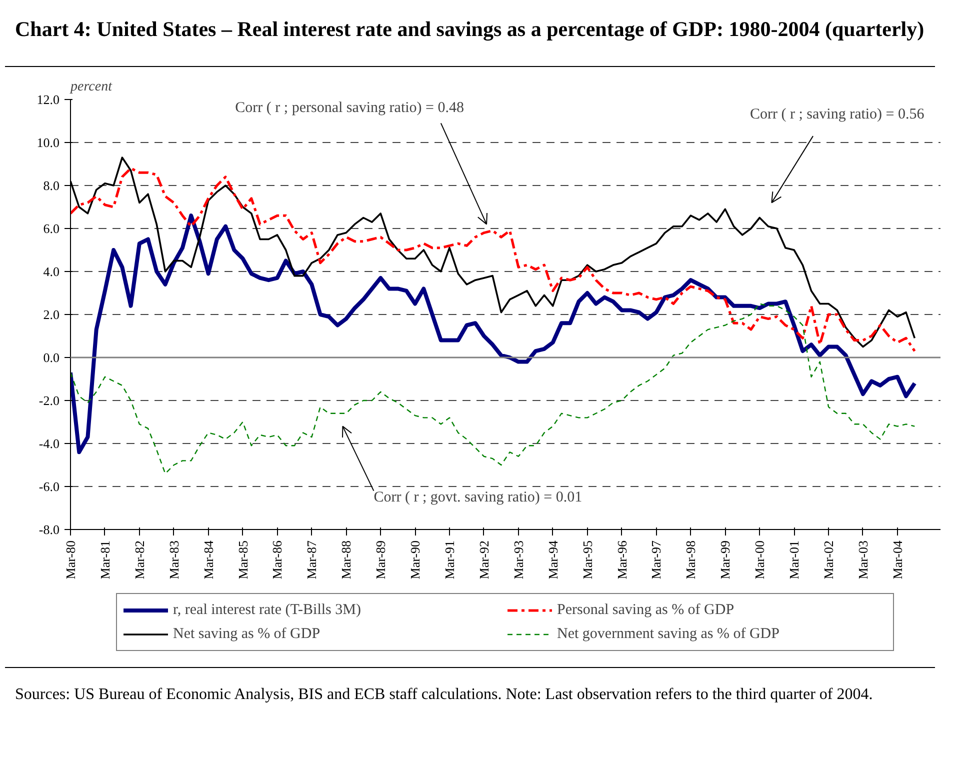 The height and width of the screenshot is (770, 957). Describe the element at coordinates (668, 634) in the screenshot. I see `legend-label: Net government saving as % of GDP` at that location.